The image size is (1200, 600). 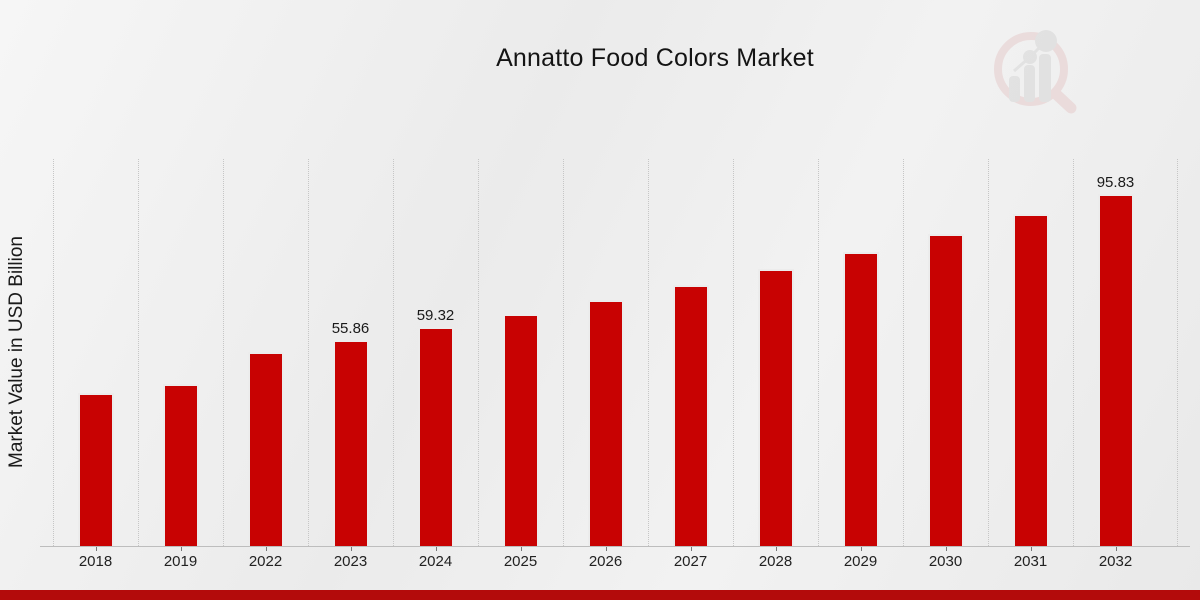 What do you see at coordinates (600, 595) in the screenshot?
I see `footer-accent-strip` at bounding box center [600, 595].